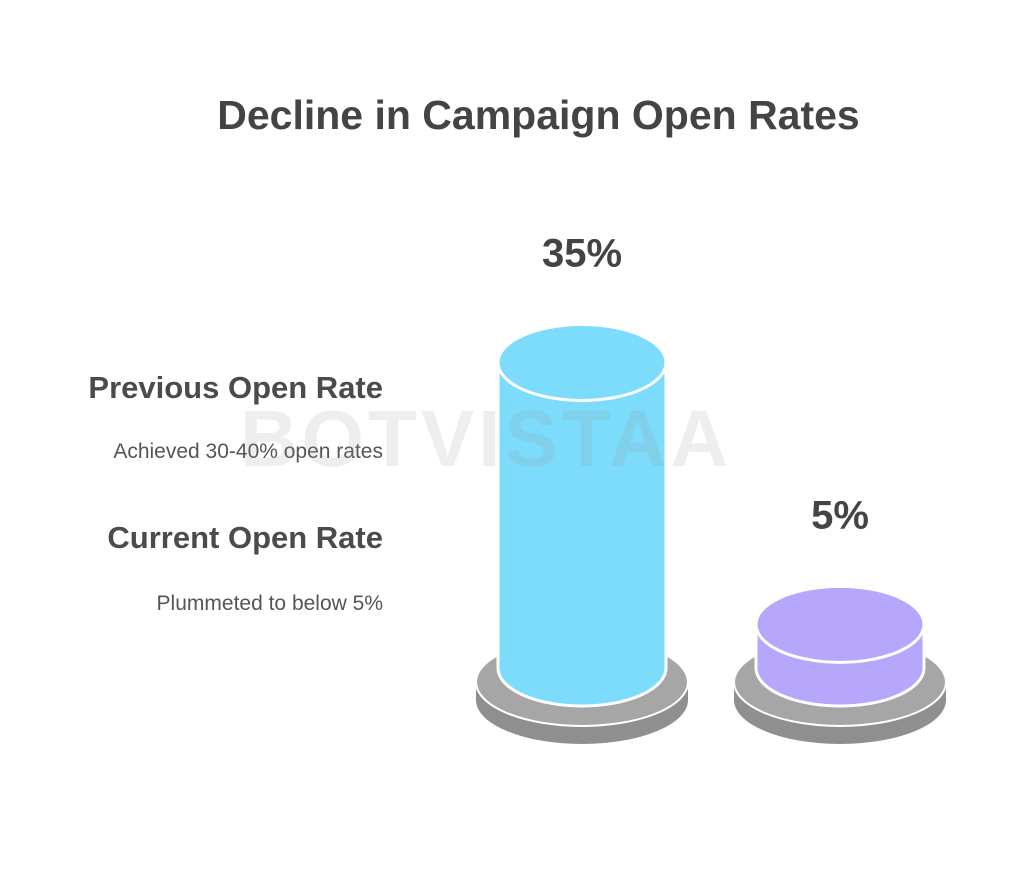  I want to click on value-label-previous: 35%, so click(582, 253).